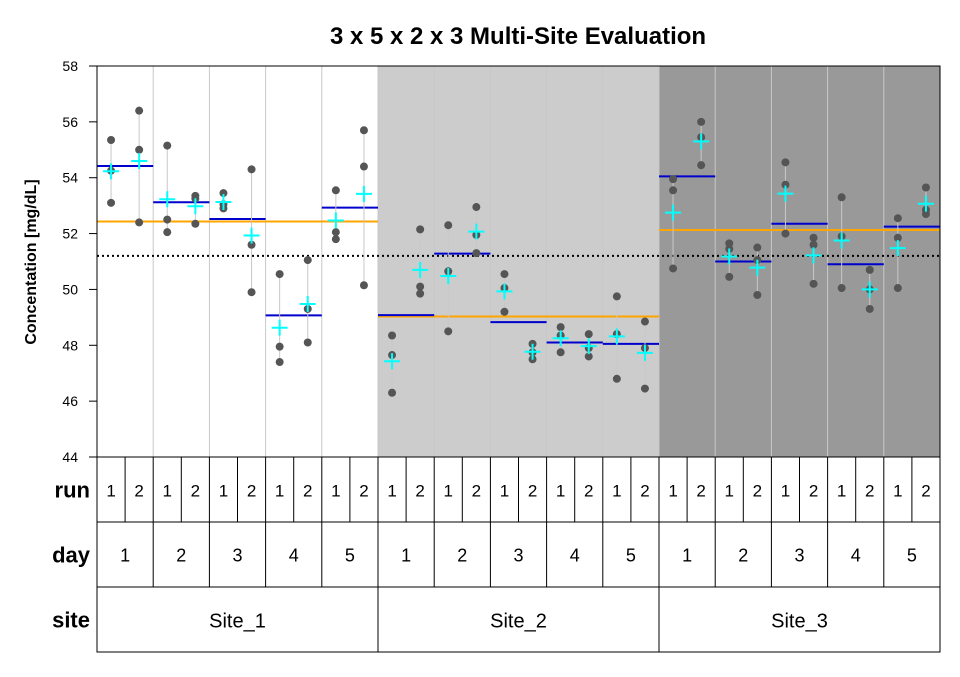  Describe the element at coordinates (70, 457) in the screenshot. I see `y-tick-label: 44` at that location.